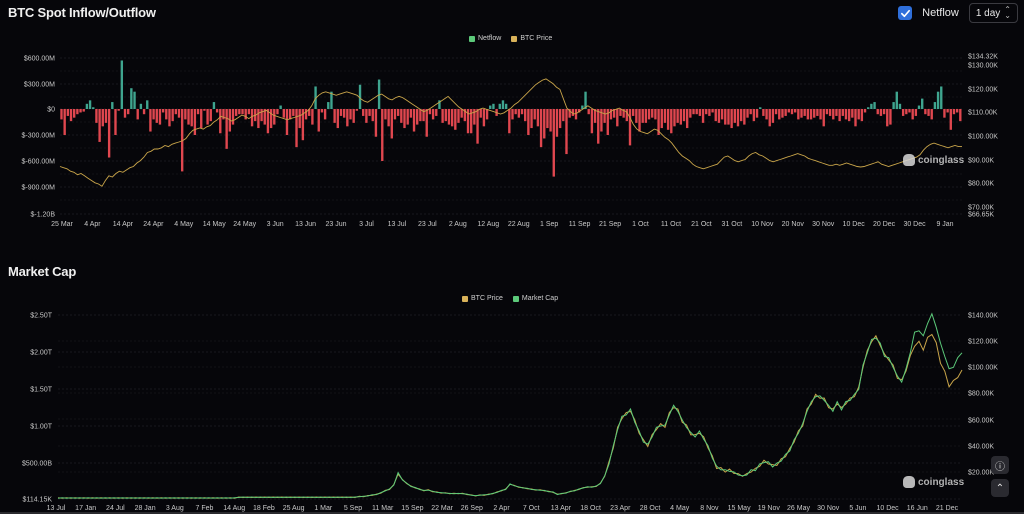  What do you see at coordinates (442, 508) in the screenshot?
I see `x-axis-tick: 22 Mar` at bounding box center [442, 508].